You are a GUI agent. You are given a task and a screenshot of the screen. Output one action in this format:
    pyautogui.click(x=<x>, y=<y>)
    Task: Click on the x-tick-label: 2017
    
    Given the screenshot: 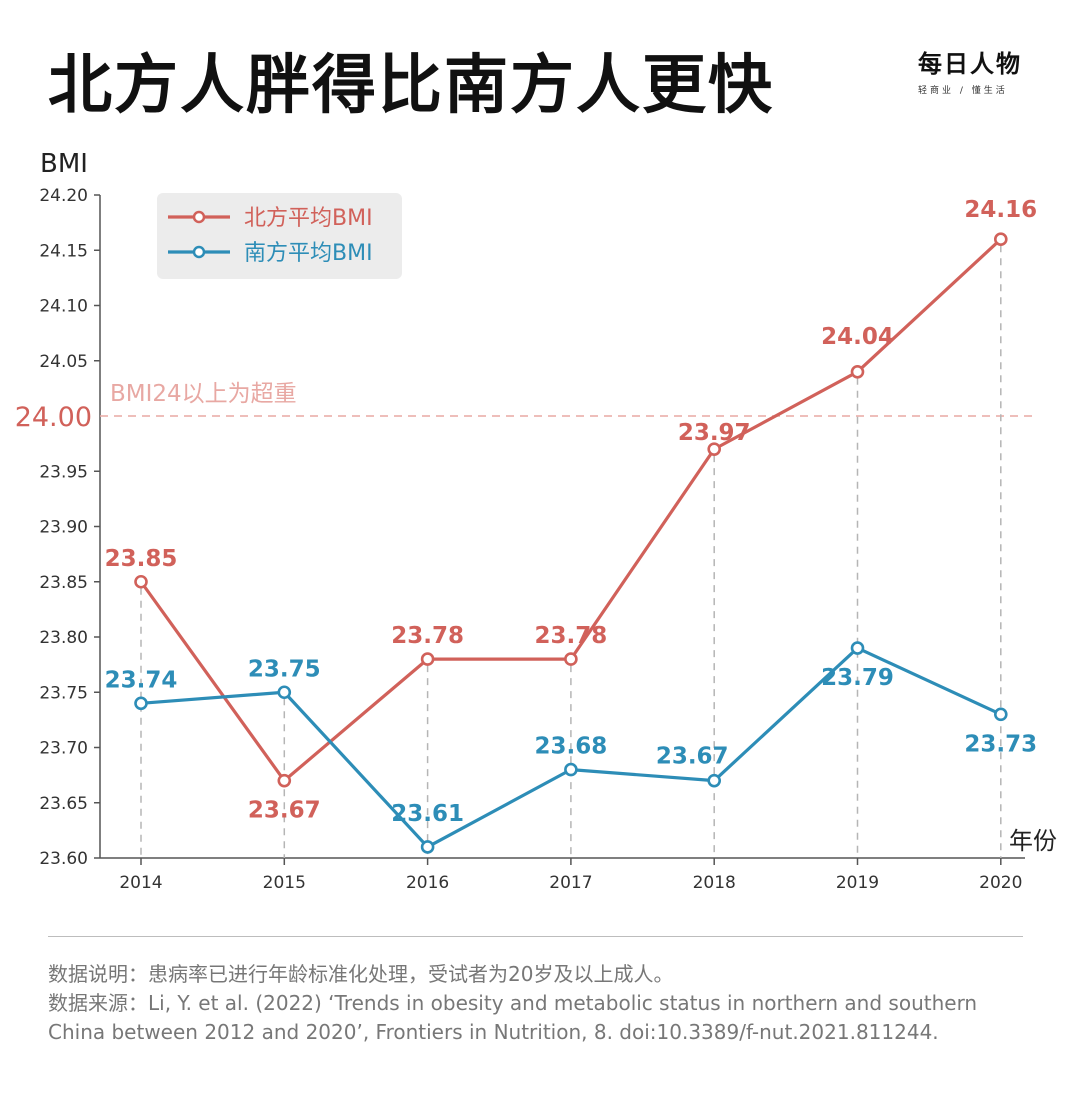 What is the action you would take?
    pyautogui.click(x=570, y=883)
    